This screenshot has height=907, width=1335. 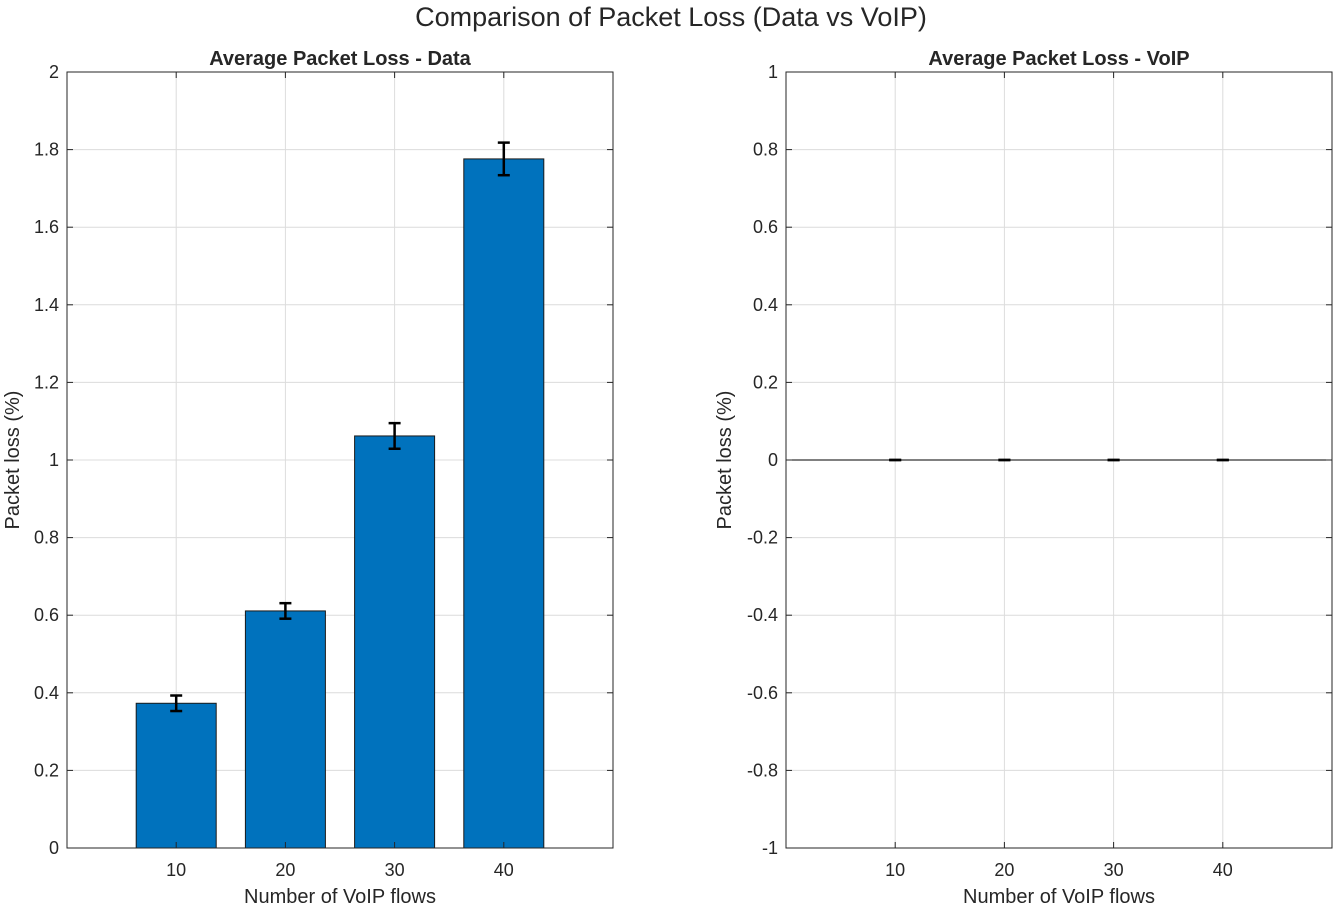 What do you see at coordinates (1058, 59) in the screenshot?
I see `chart-title: Average Packet Loss - VoIP` at bounding box center [1058, 59].